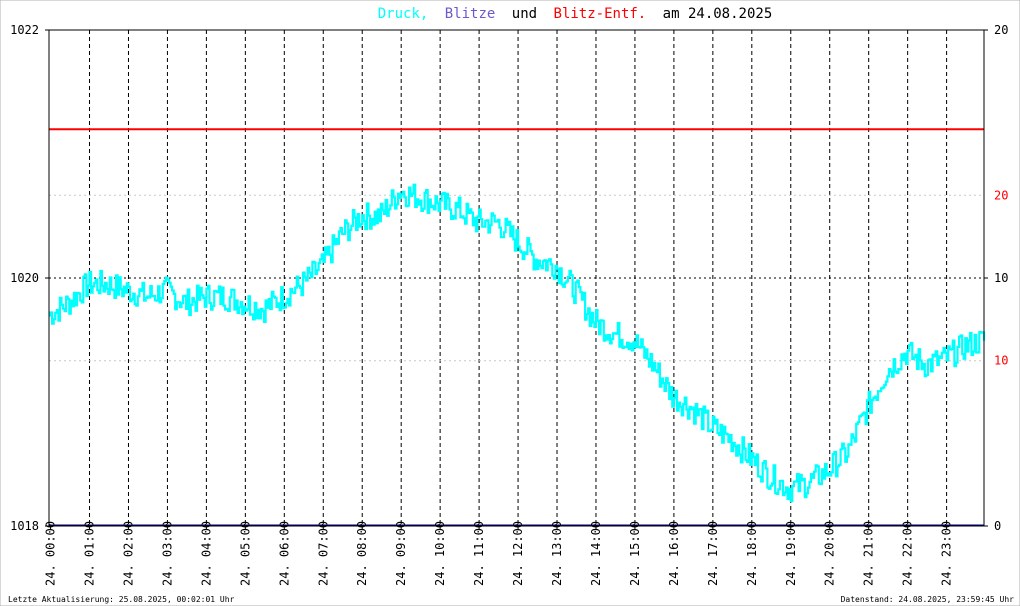 The width and height of the screenshot is (1020, 606). Describe the element at coordinates (323, 553) in the screenshot. I see `x-tick-label: 24. 07:00` at that location.